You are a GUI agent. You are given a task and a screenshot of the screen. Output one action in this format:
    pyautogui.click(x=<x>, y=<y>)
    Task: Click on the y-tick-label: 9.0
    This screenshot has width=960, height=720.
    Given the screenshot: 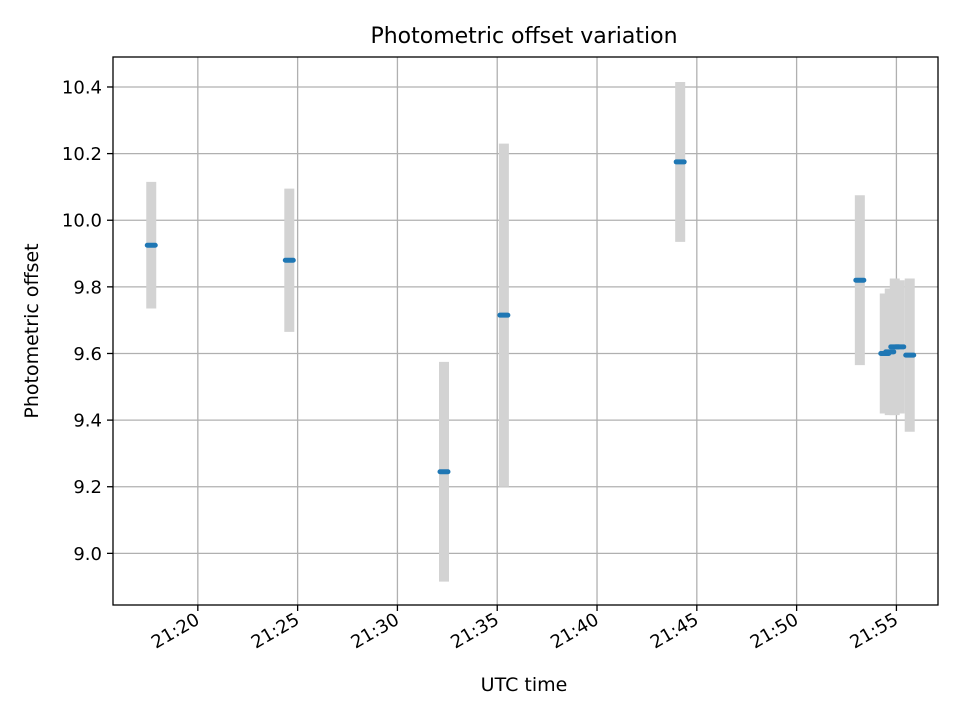 What is the action you would take?
    pyautogui.click(x=87, y=554)
    